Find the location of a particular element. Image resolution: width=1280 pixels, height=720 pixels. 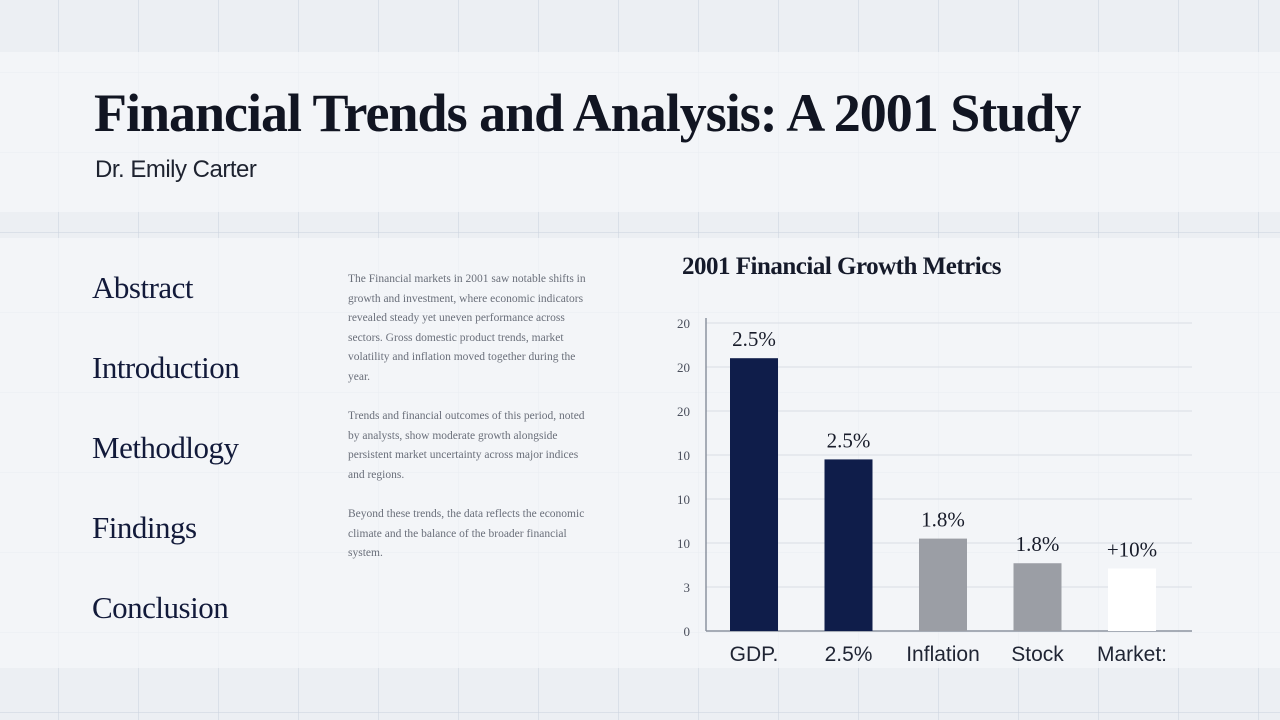

x-tick-label: GDP. is located at coordinates (754, 654).